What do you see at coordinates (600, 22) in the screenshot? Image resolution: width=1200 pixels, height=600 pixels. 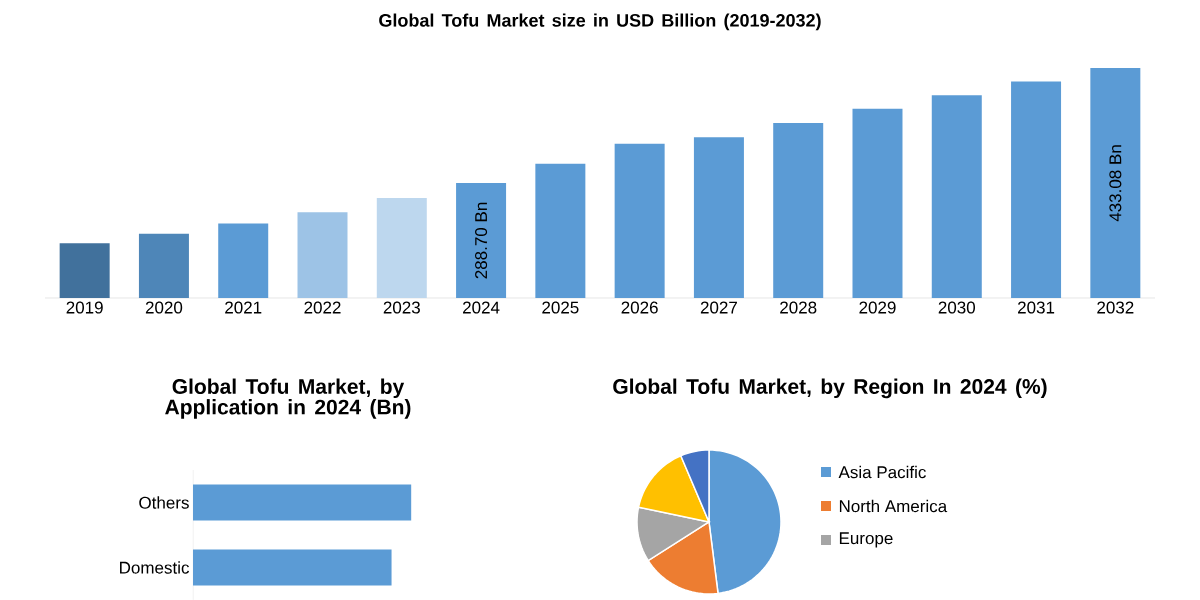 I see `chart-title: Global Tofu Market size in USD Billion (2019-2032)` at bounding box center [600, 22].